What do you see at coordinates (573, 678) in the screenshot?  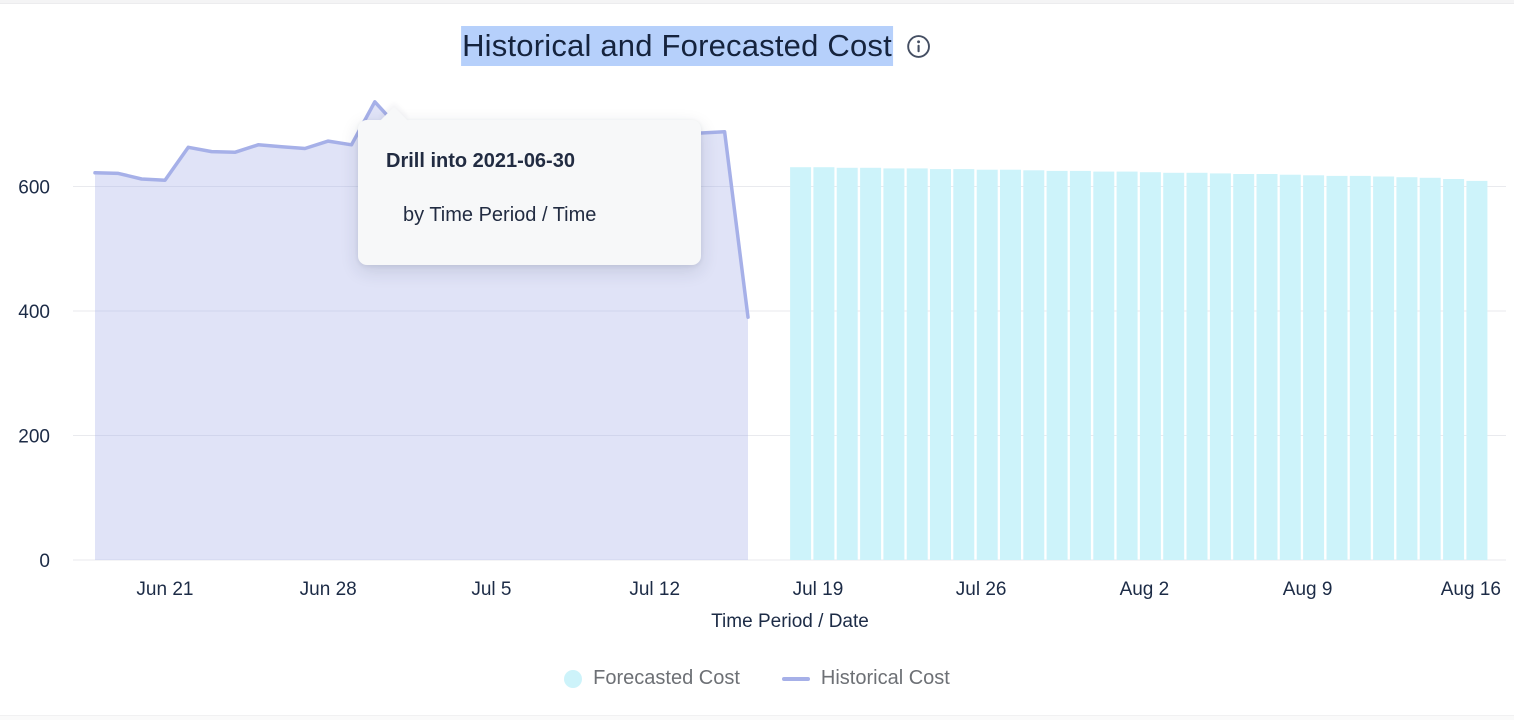 I see `forecasted-cost-marker-icon` at bounding box center [573, 678].